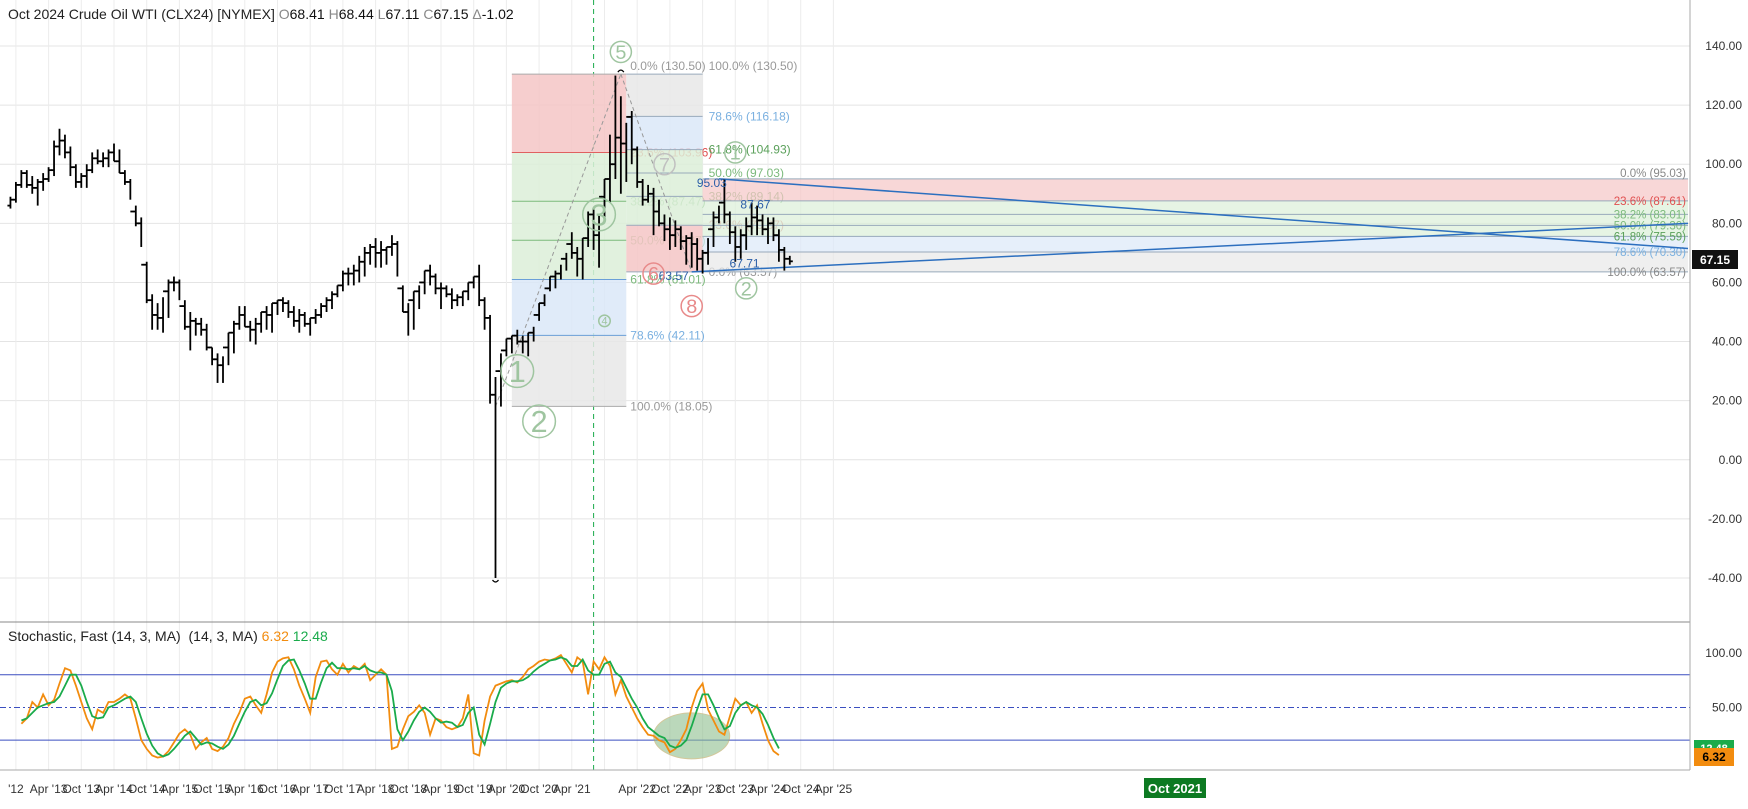 Image resolution: width=1748 pixels, height=809 pixels. I want to click on y-tick-label: 80.00, so click(1727, 223).